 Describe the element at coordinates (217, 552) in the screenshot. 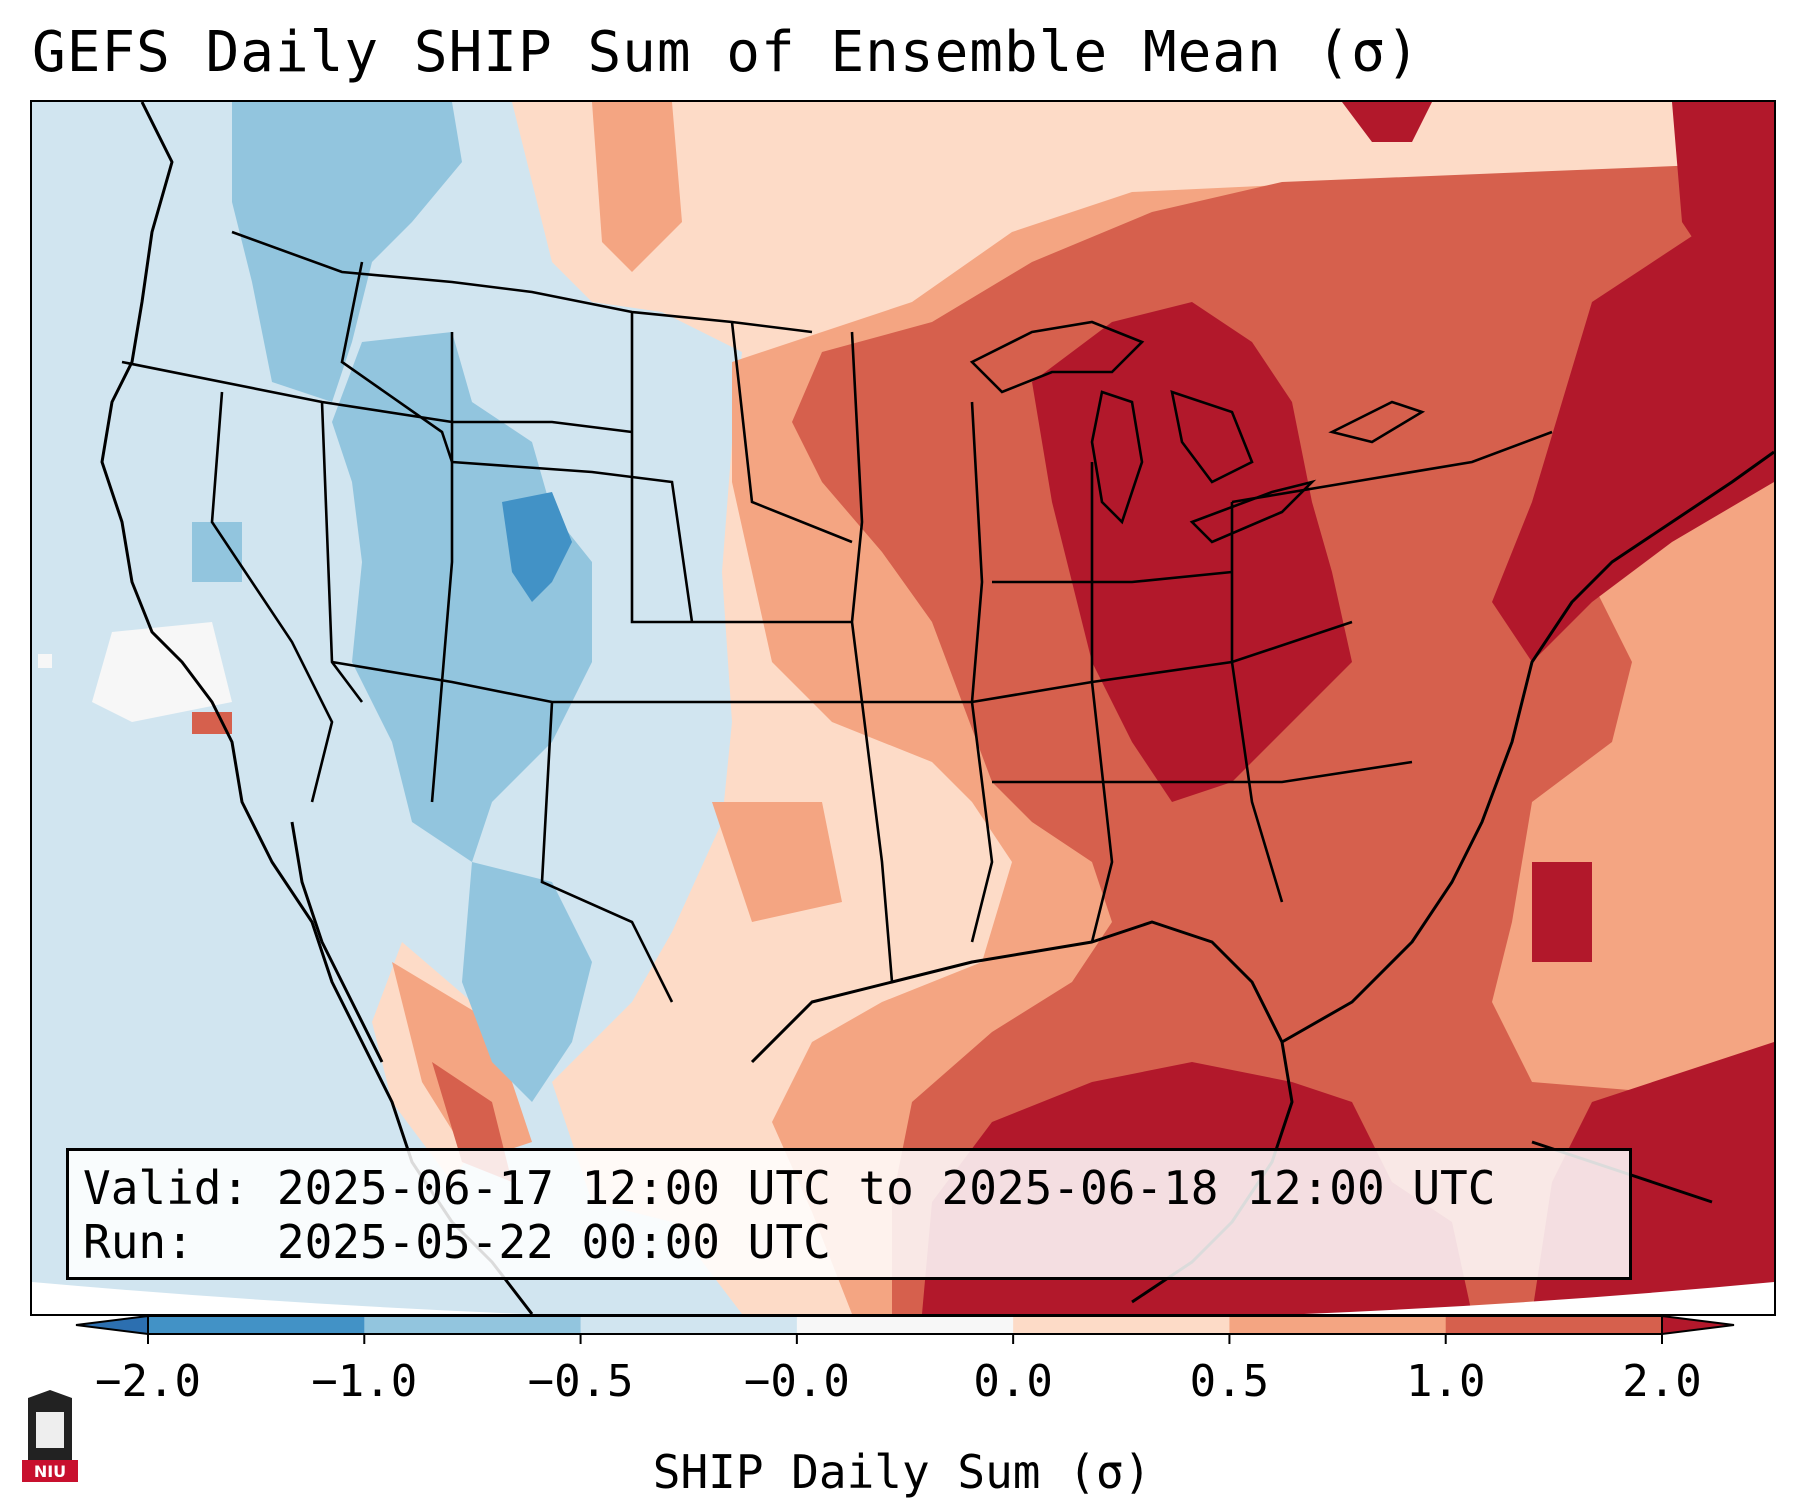

I see `nevada-negative-patch` at that location.